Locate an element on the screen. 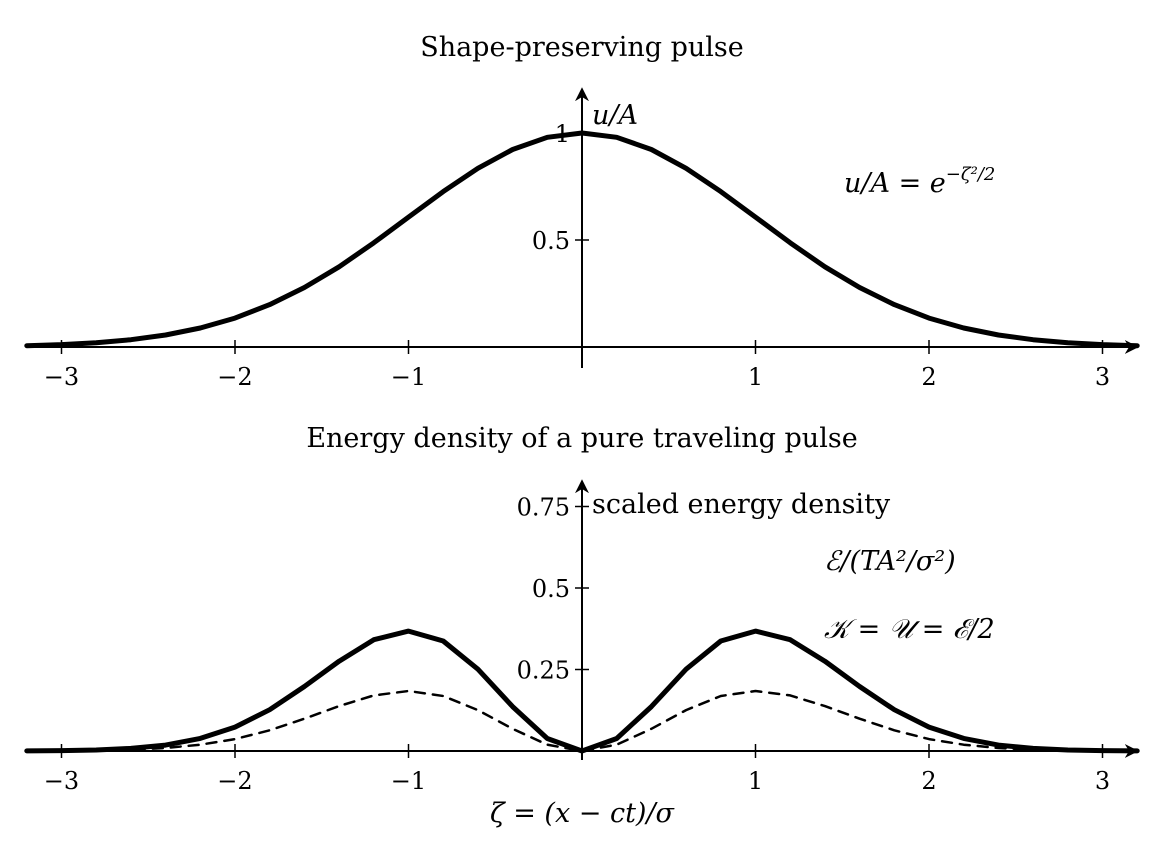 The height and width of the screenshot is (865, 1164). top-x-tick-label: −2 is located at coordinates (234, 377).